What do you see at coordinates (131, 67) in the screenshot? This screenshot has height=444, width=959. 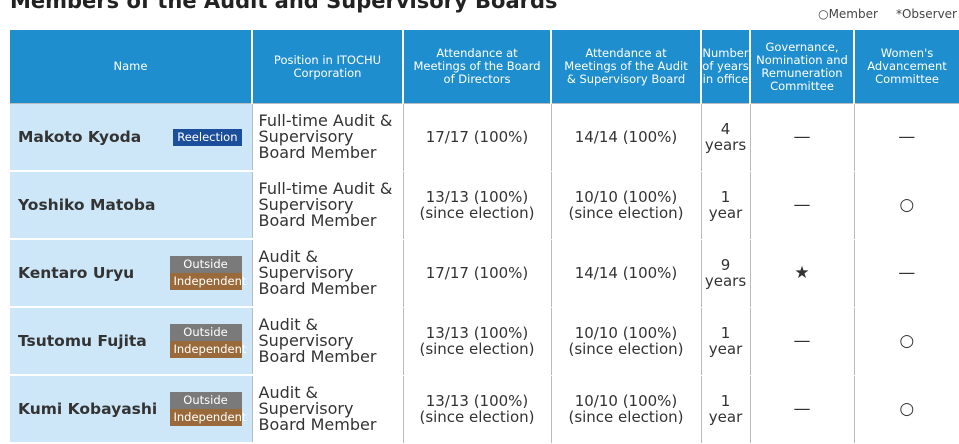 I see `column-header: Name` at bounding box center [131, 67].